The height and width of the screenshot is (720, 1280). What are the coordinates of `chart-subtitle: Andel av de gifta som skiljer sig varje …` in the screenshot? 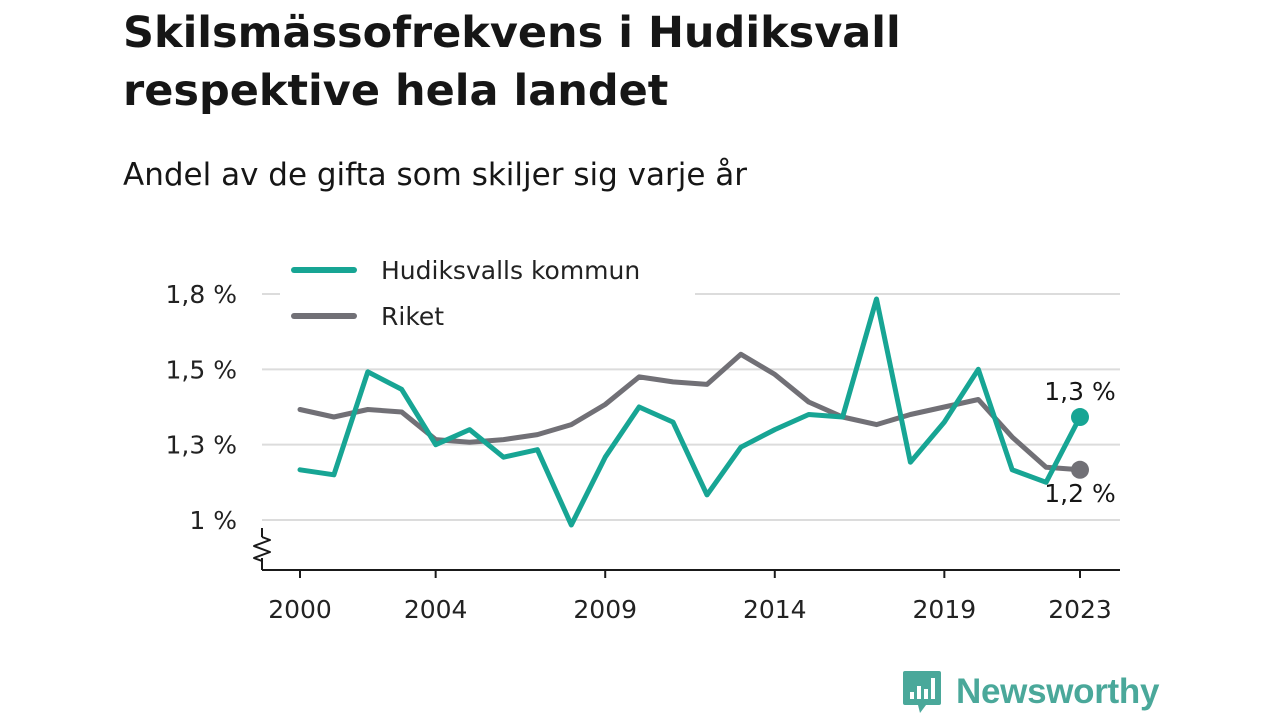 It's located at (435, 175).